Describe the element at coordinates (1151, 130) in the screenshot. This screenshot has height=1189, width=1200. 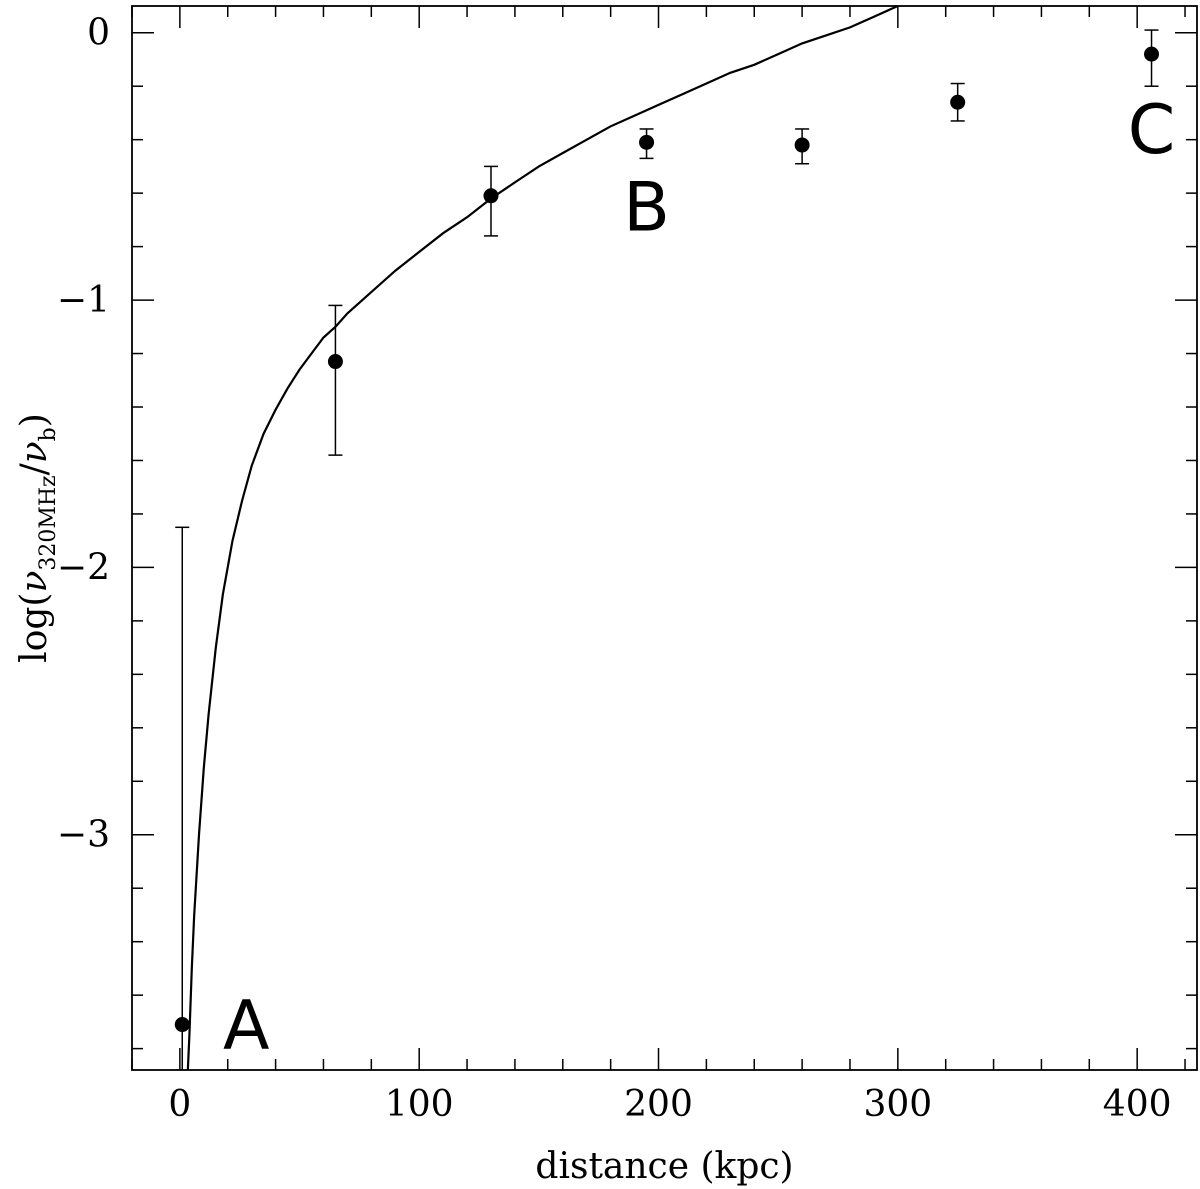
I see `point-annotation-c: C` at that location.